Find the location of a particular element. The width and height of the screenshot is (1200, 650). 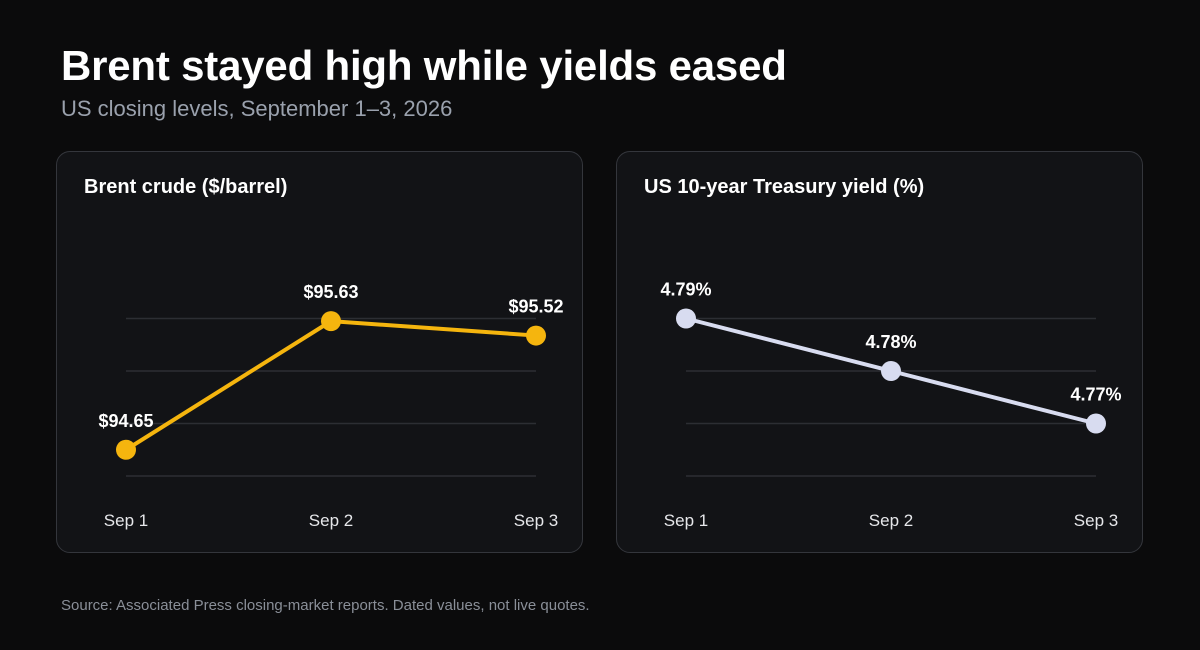

yield-x-tick-label: Sep 3 is located at coordinates (1096, 520).